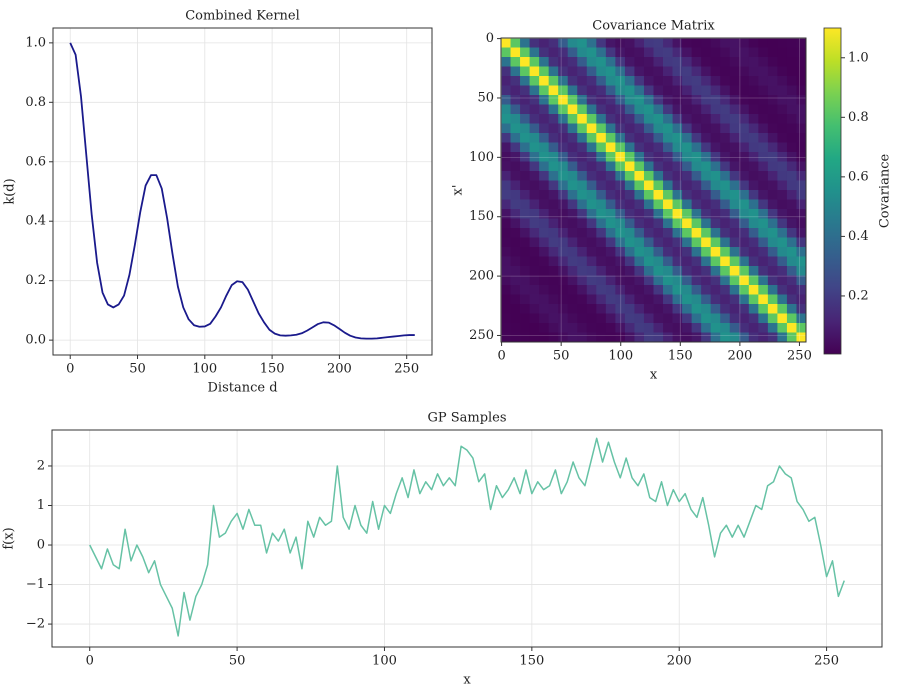 This screenshot has width=904, height=696. Describe the element at coordinates (137, 369) in the screenshot. I see `x-tick-label: 50` at that location.